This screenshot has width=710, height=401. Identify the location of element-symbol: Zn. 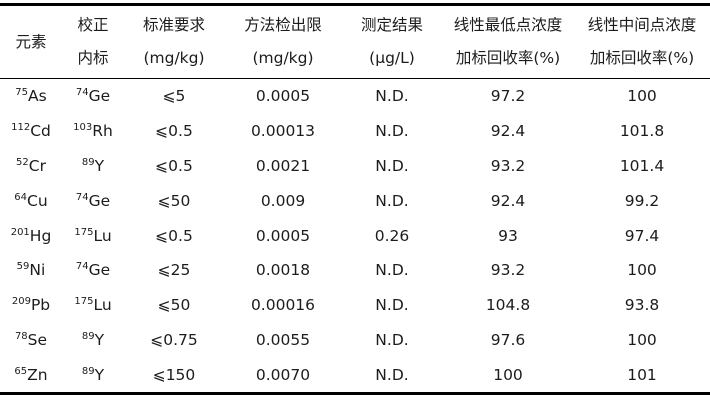
(37, 374).